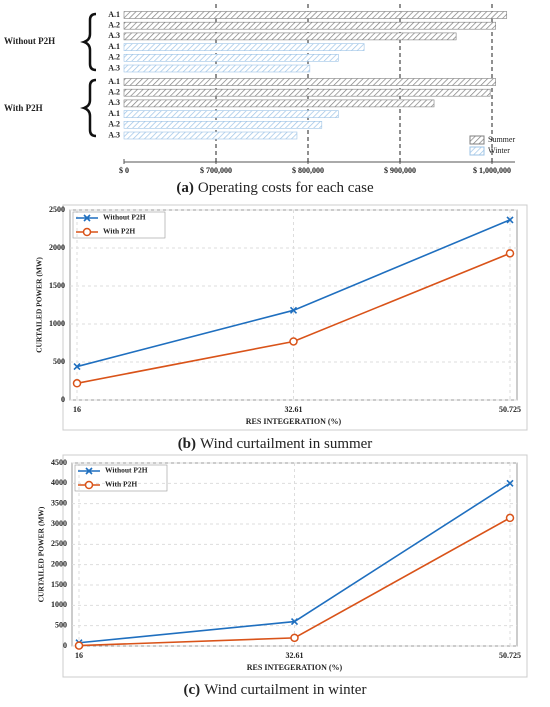 The width and height of the screenshot is (550, 707). Describe the element at coordinates (286, 188) in the screenshot. I see `caption-text: Operating costs for each case` at that location.